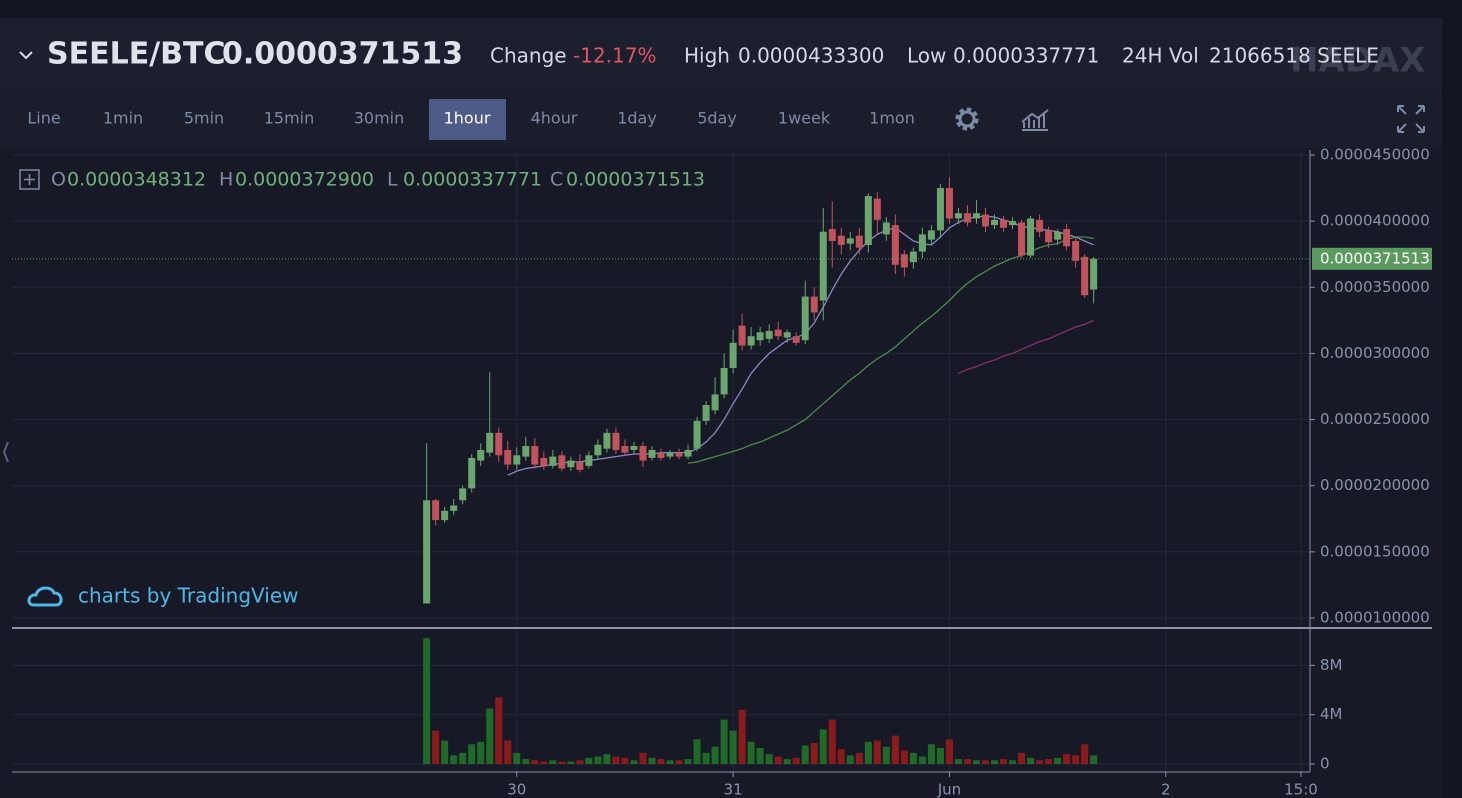 This screenshot has width=1462, height=798. I want to click on last-price-tag, so click(1372, 258).